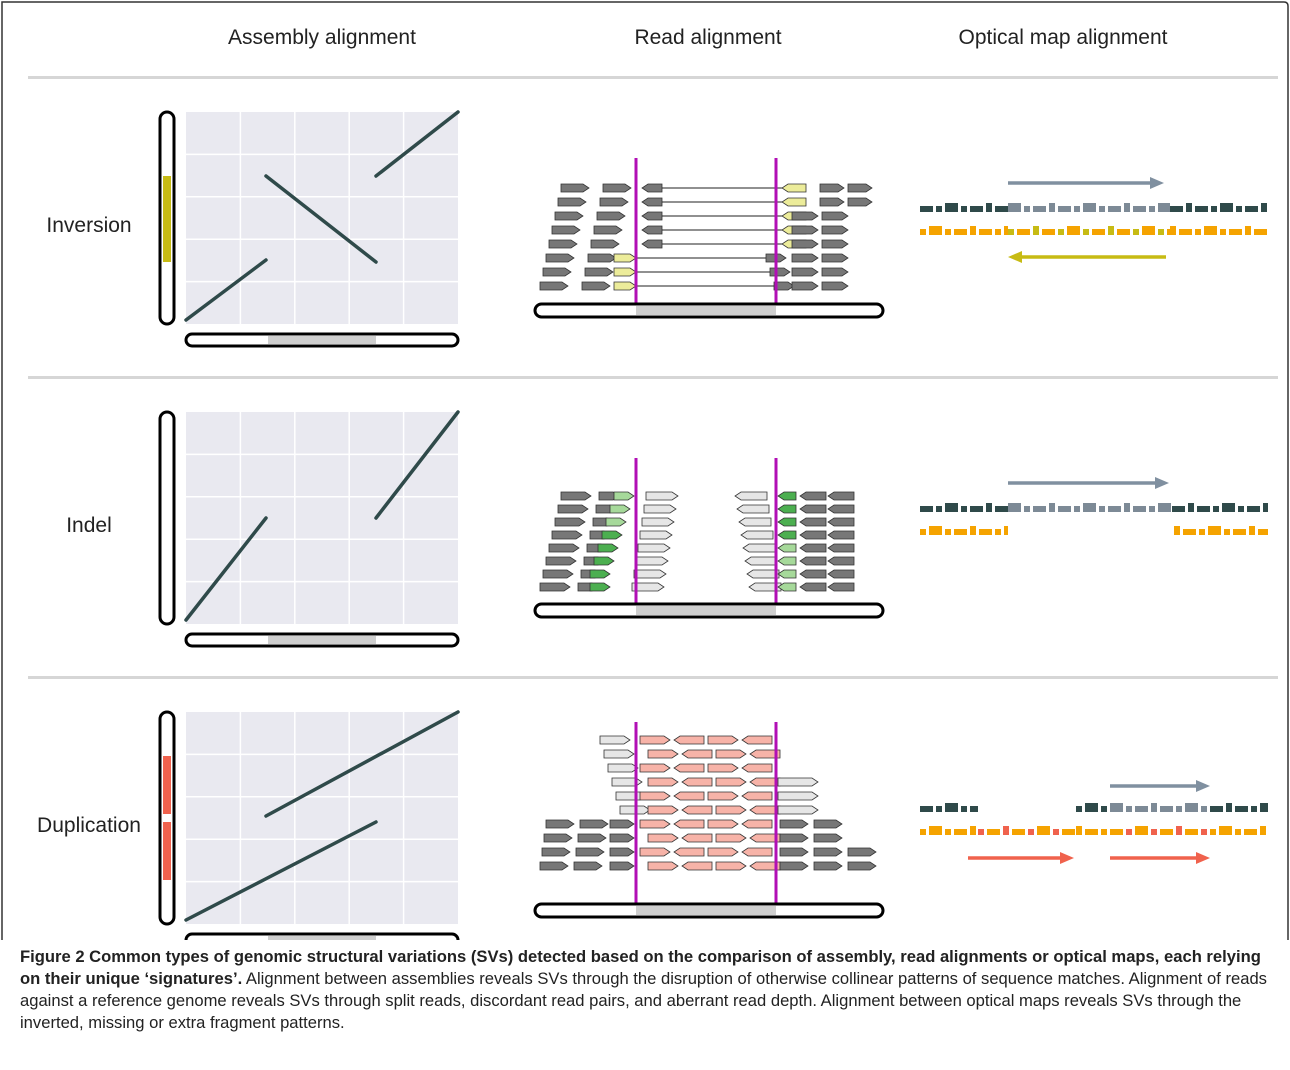 The width and height of the screenshot is (1290, 1070). What do you see at coordinates (89, 825) in the screenshot?
I see `row-label-duplication: Duplication` at bounding box center [89, 825].